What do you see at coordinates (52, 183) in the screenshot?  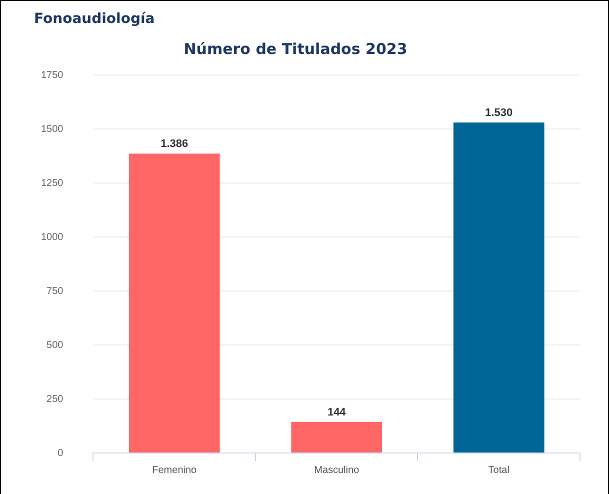 I see `y-tick-label: 1250` at bounding box center [52, 183].